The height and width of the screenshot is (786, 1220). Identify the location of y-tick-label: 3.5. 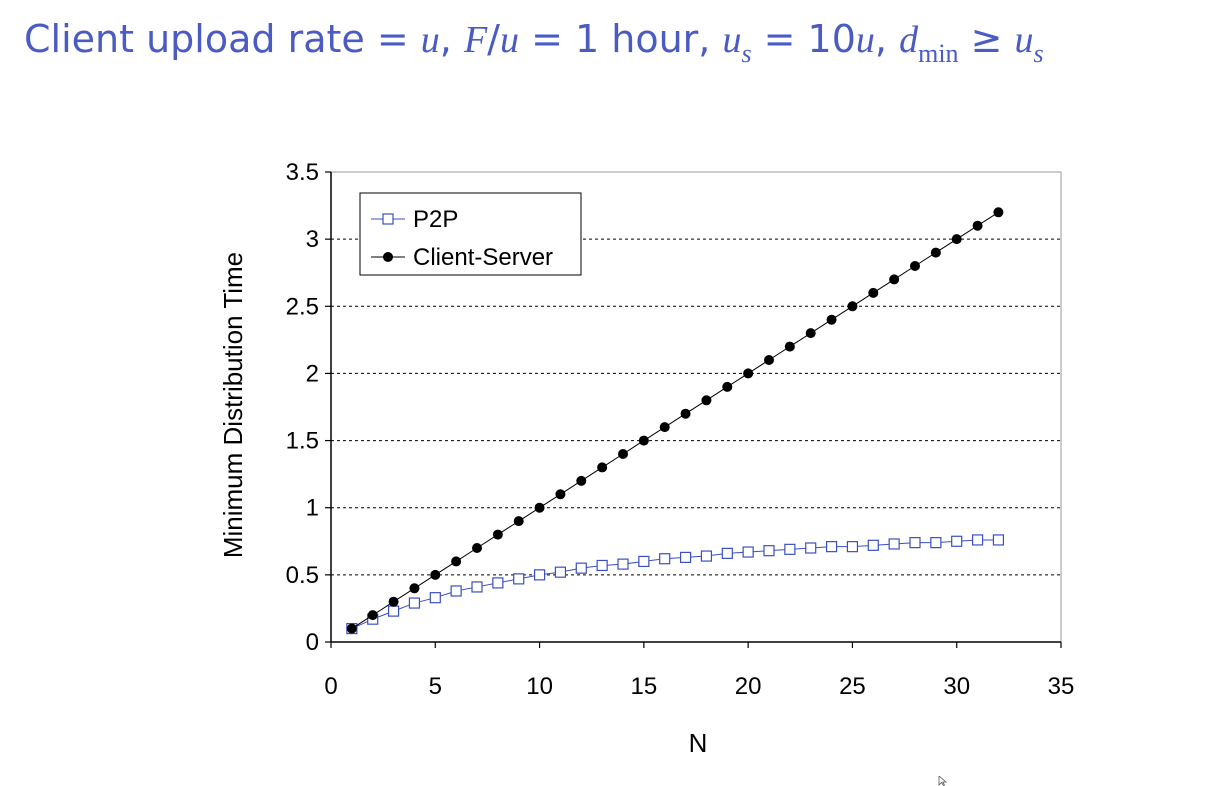
(302, 172).